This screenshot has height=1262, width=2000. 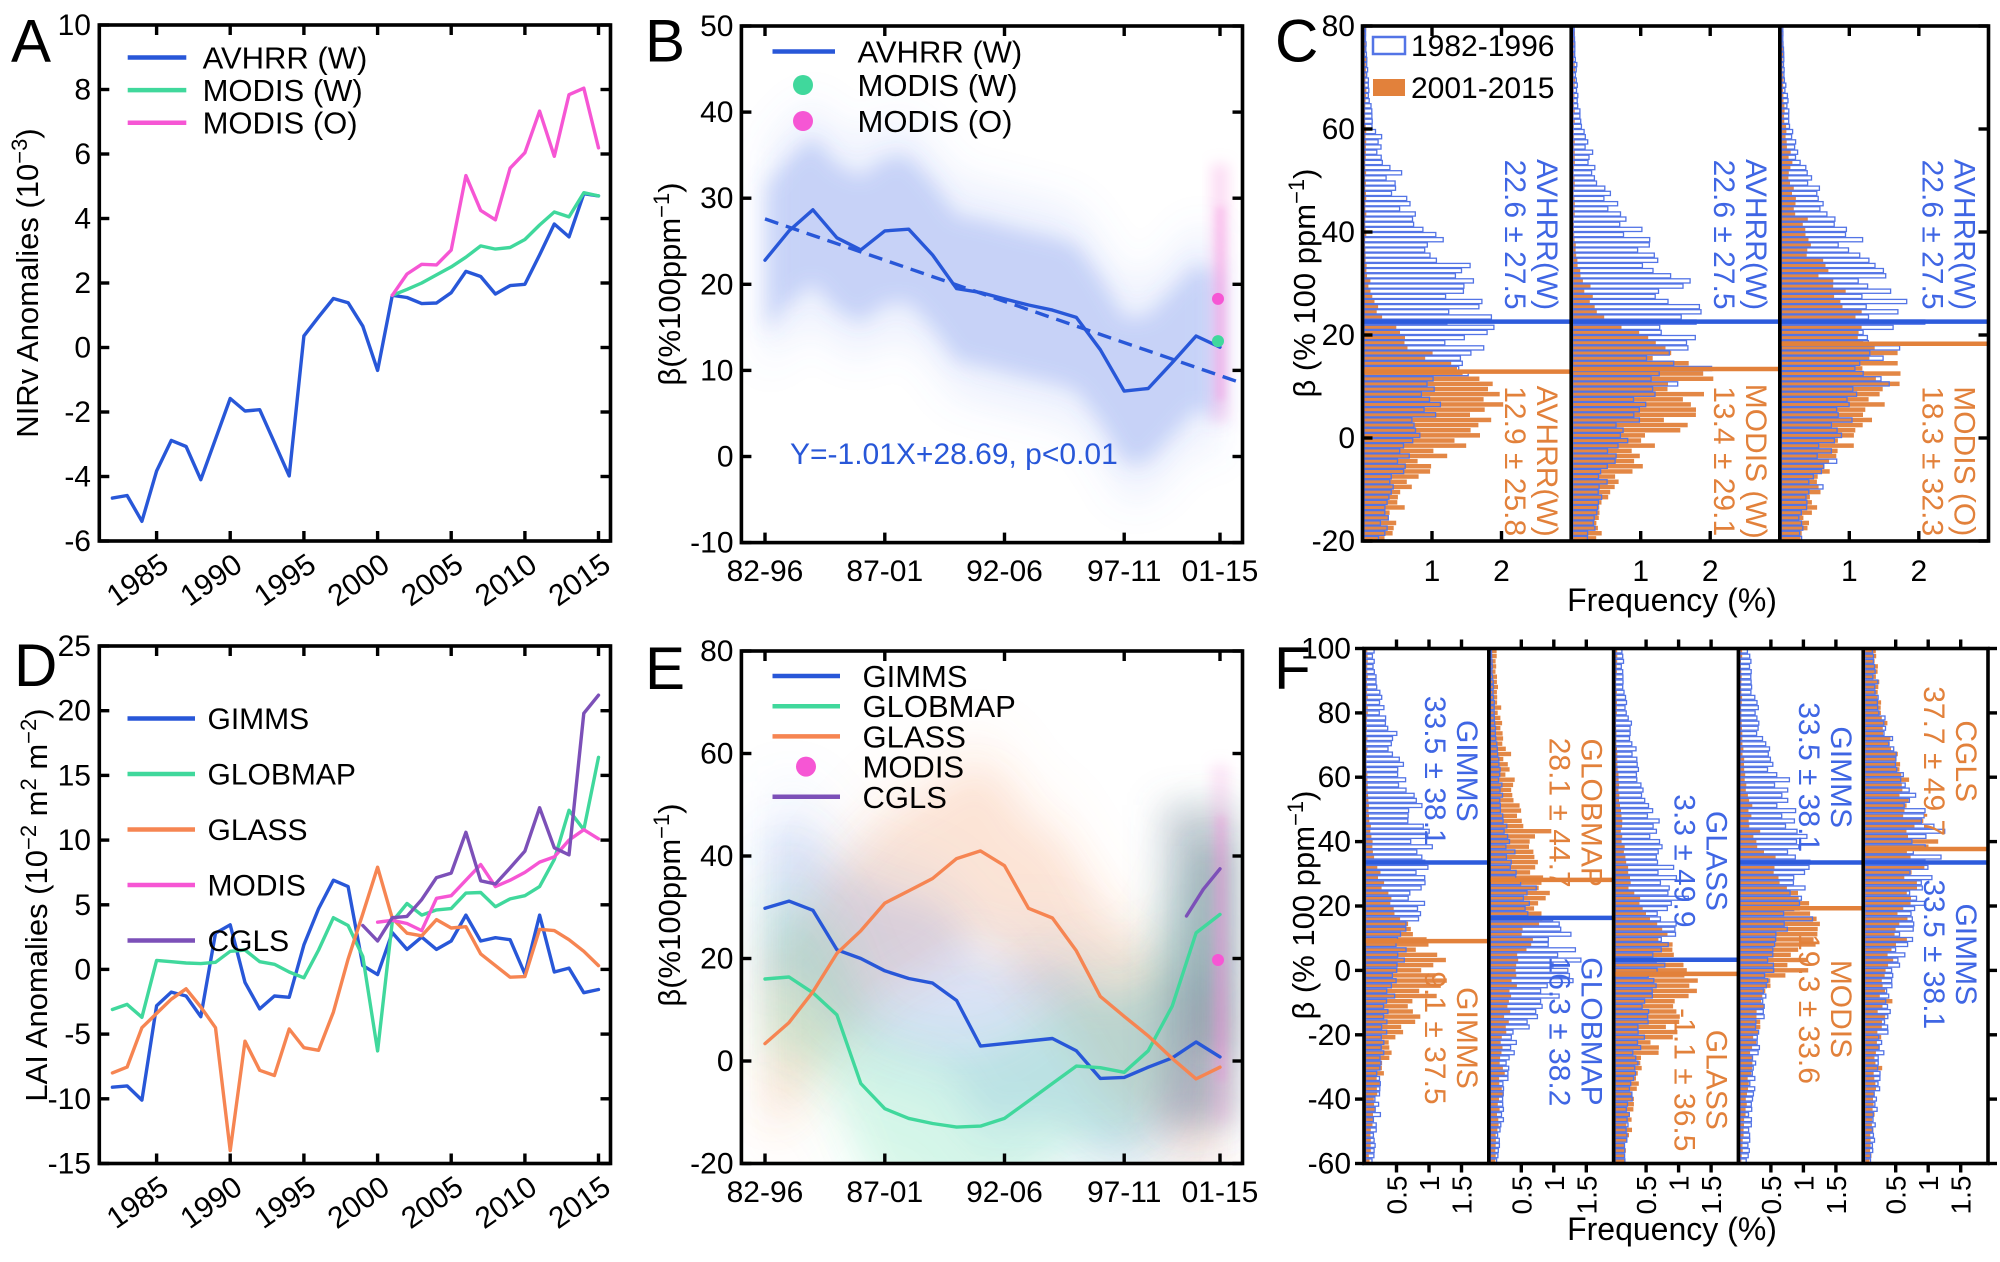 What do you see at coordinates (1683, 1079) in the screenshot?
I see `svg-text: -1.1 ± 36.5` at bounding box center [1683, 1079].